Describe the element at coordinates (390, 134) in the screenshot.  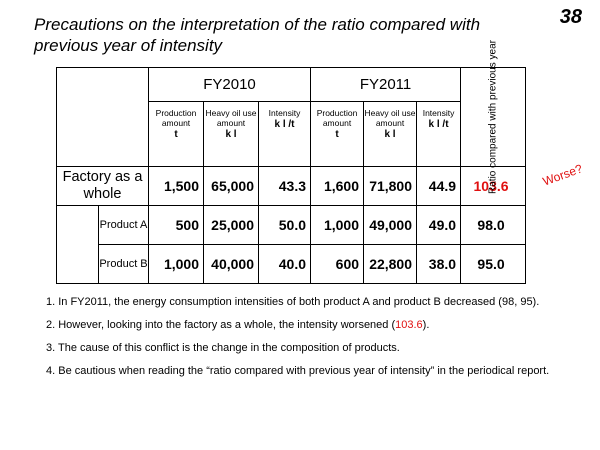
I see `heavy-oil-2011-header: Heavy oil use amount k l` at that location.